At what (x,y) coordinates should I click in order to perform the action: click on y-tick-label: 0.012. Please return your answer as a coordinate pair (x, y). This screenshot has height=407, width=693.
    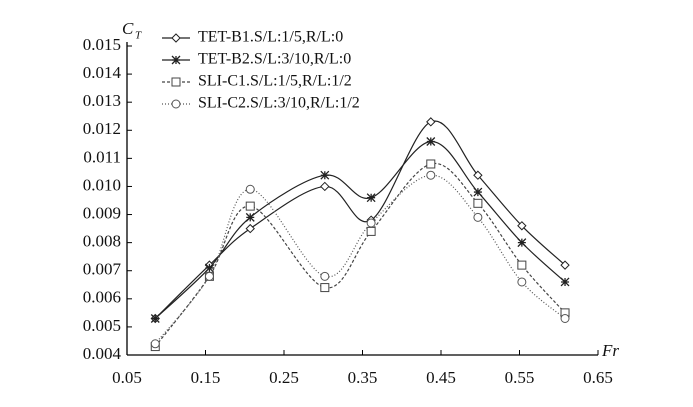
    Looking at the image, I should click on (102, 128).